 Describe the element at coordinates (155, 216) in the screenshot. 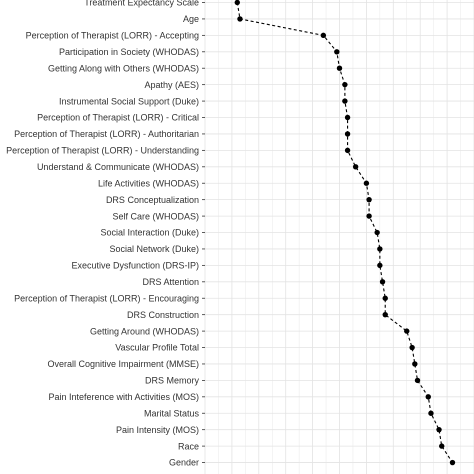

I see `y-tick-label: Self Care (WHODAS)` at that location.